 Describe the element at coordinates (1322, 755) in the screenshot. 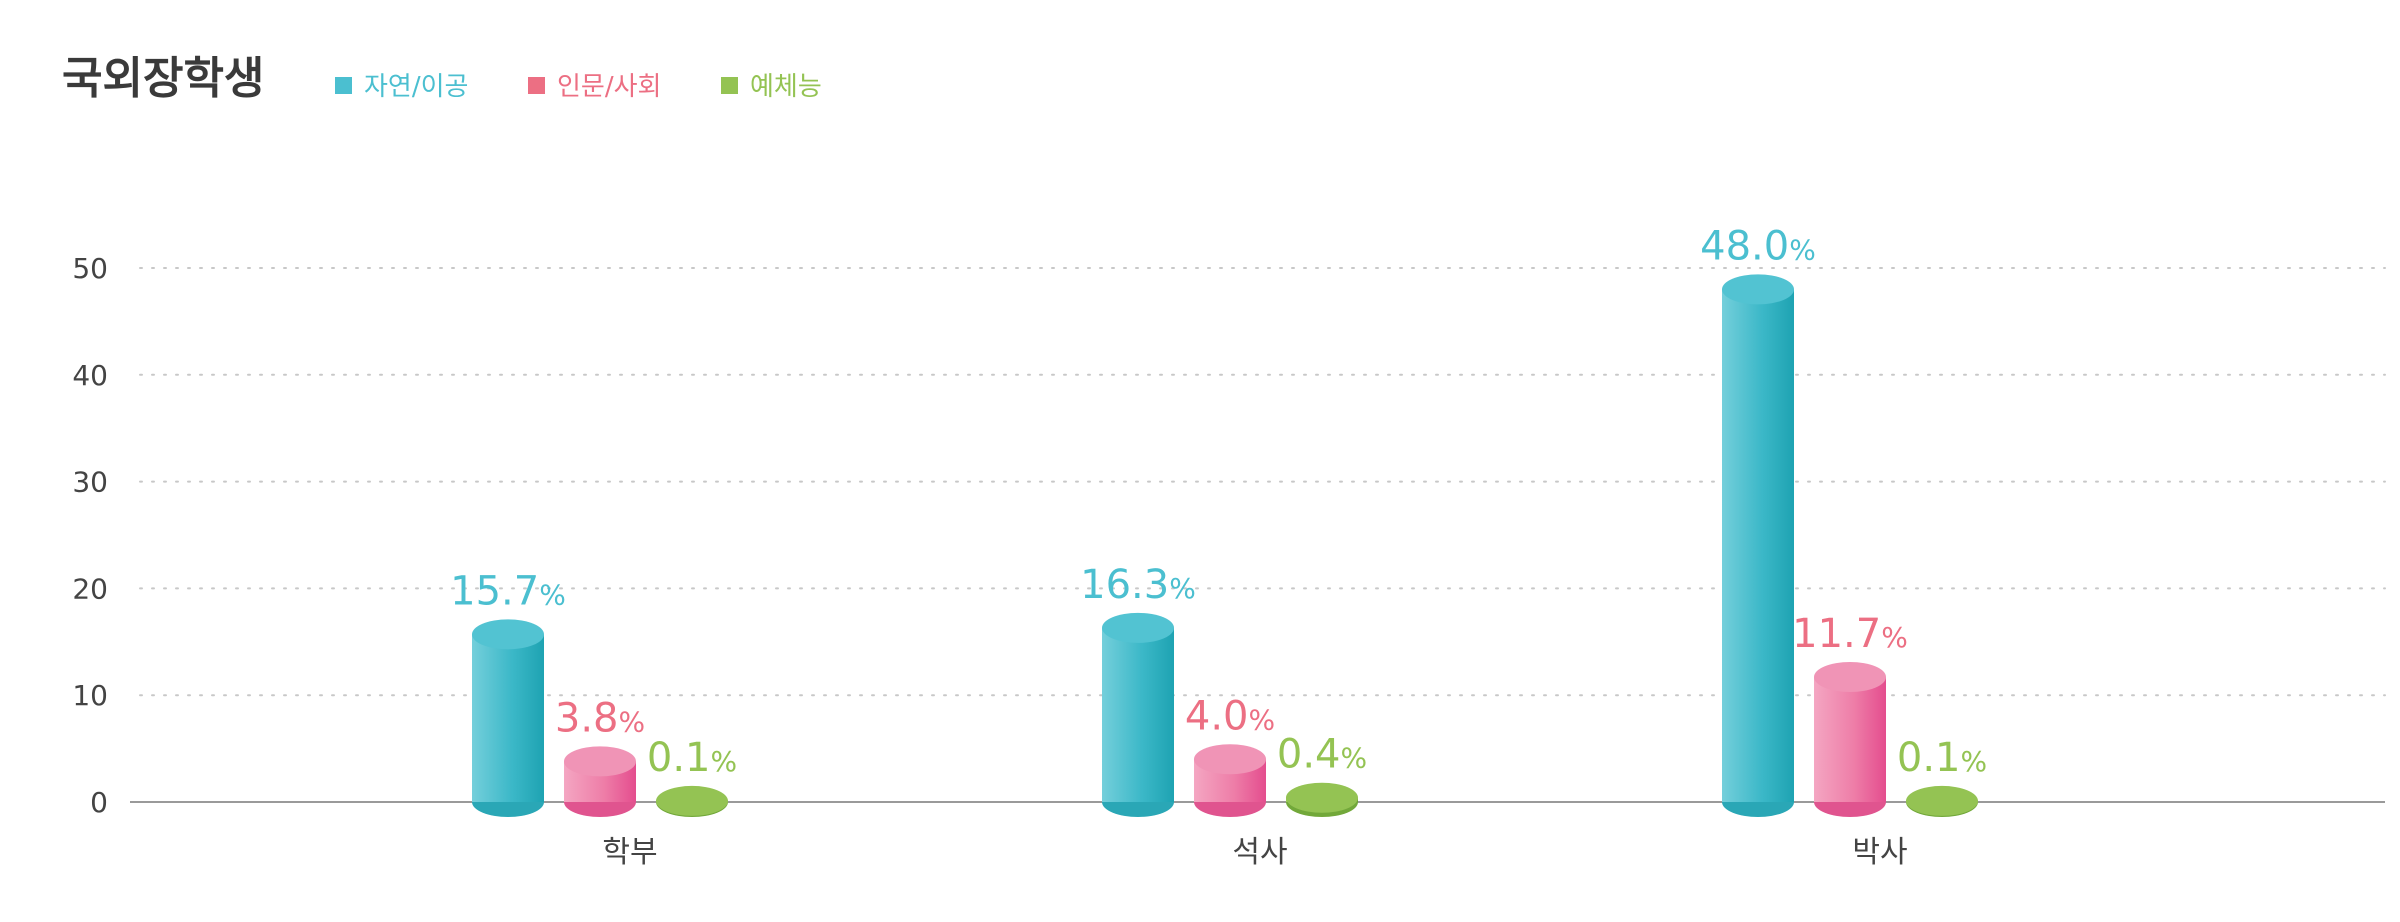

I see `data-label: 0.4%` at that location.